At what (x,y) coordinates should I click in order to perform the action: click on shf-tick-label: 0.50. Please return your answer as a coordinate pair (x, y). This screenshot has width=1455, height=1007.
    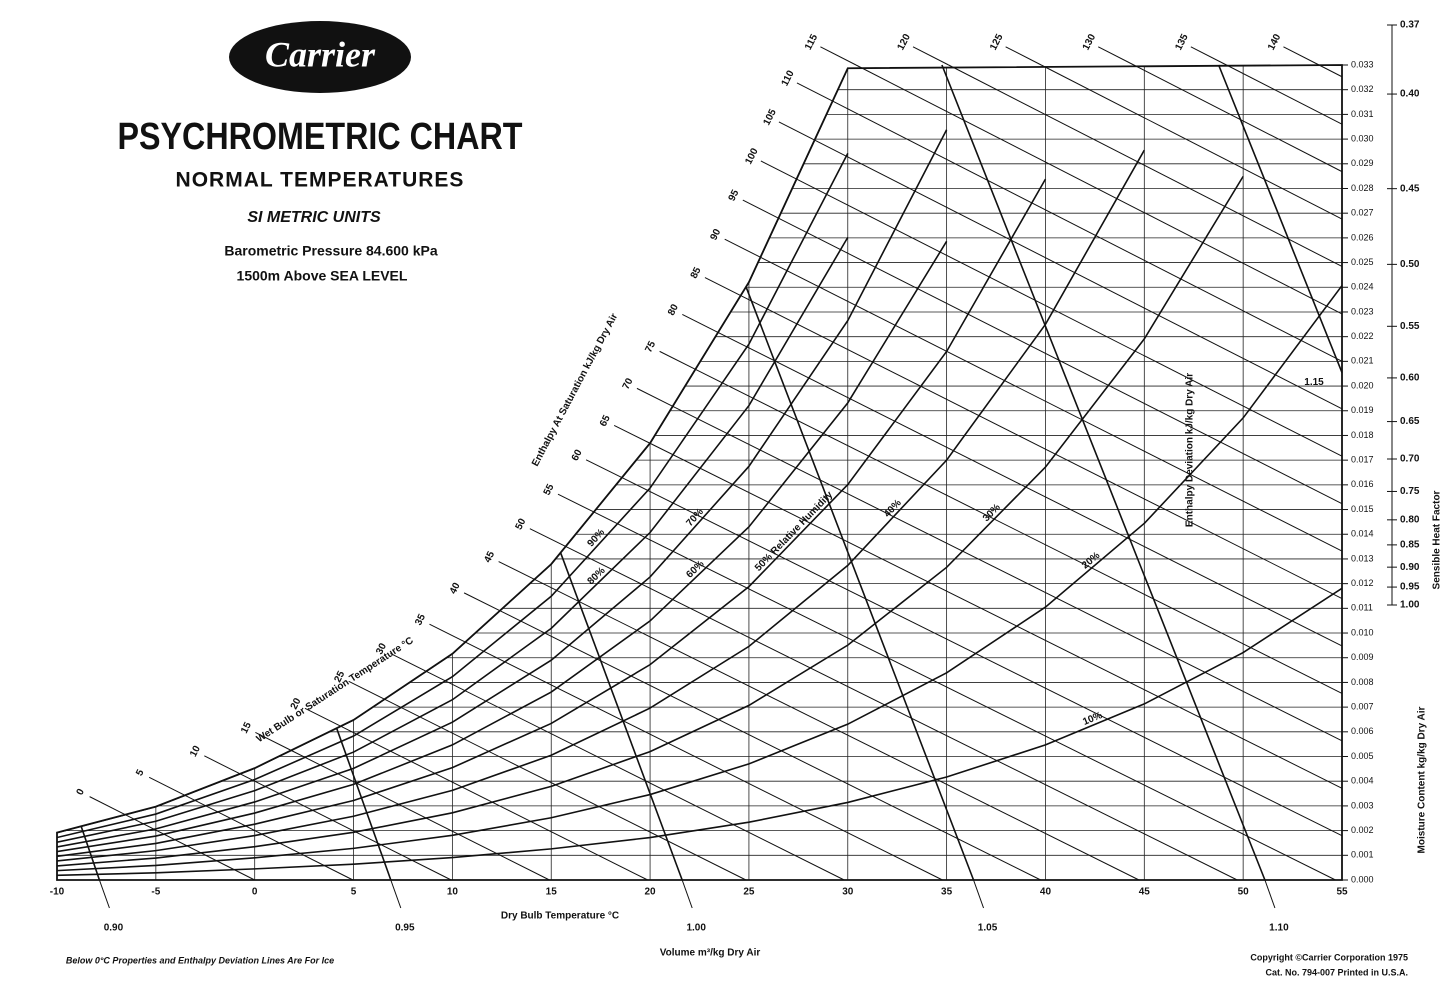
    Looking at the image, I should click on (1410, 264).